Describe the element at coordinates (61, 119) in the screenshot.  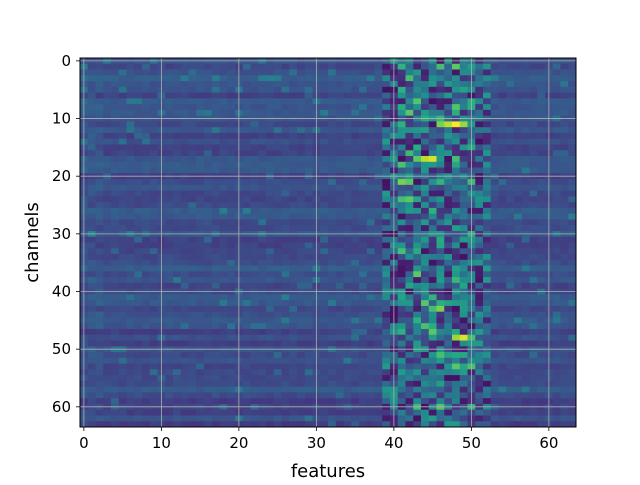
I see `y-tick-label: 10` at that location.